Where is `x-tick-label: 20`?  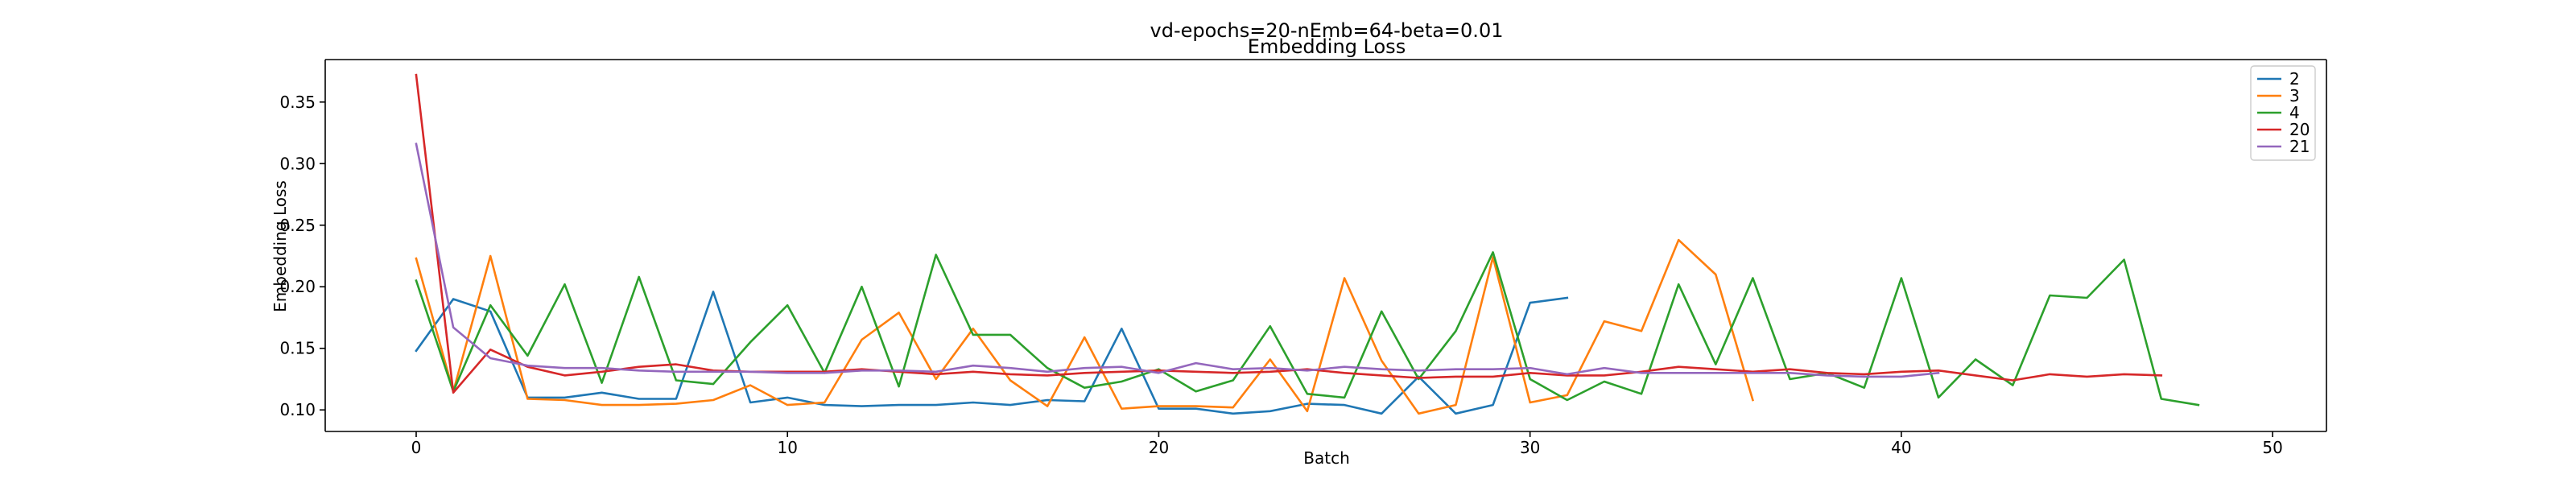 x-tick-label: 20 is located at coordinates (1159, 447).